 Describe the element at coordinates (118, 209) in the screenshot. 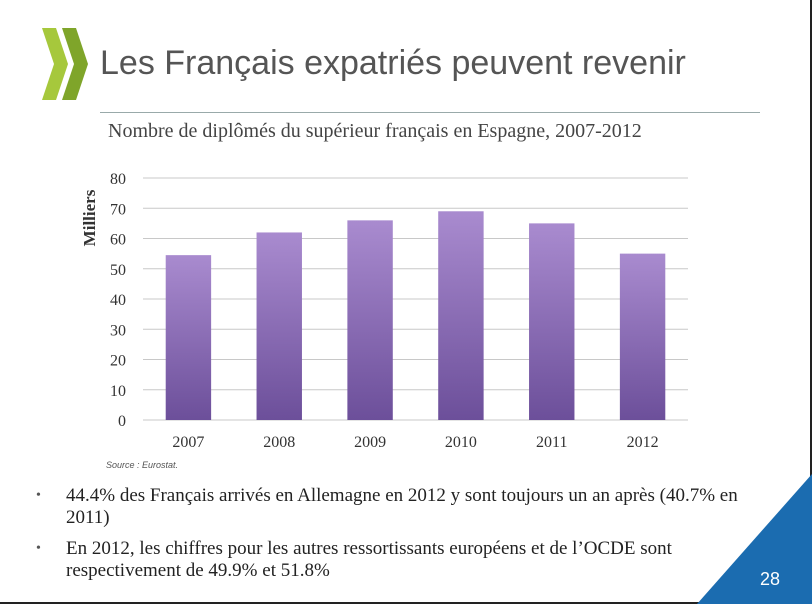

I see `y-tick-label: 70` at that location.